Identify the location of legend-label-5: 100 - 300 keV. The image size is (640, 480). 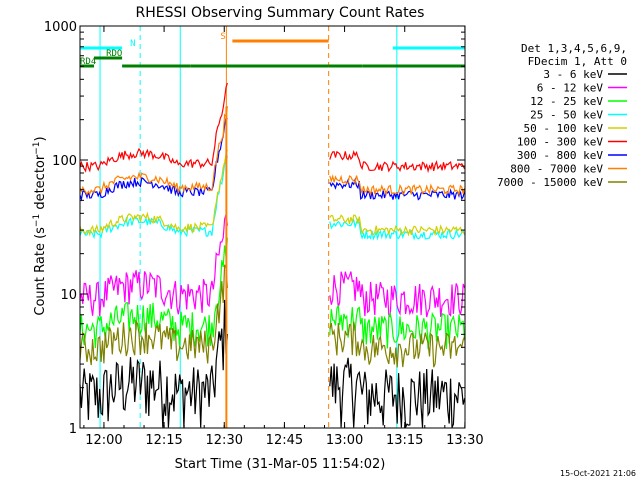
(560, 142).